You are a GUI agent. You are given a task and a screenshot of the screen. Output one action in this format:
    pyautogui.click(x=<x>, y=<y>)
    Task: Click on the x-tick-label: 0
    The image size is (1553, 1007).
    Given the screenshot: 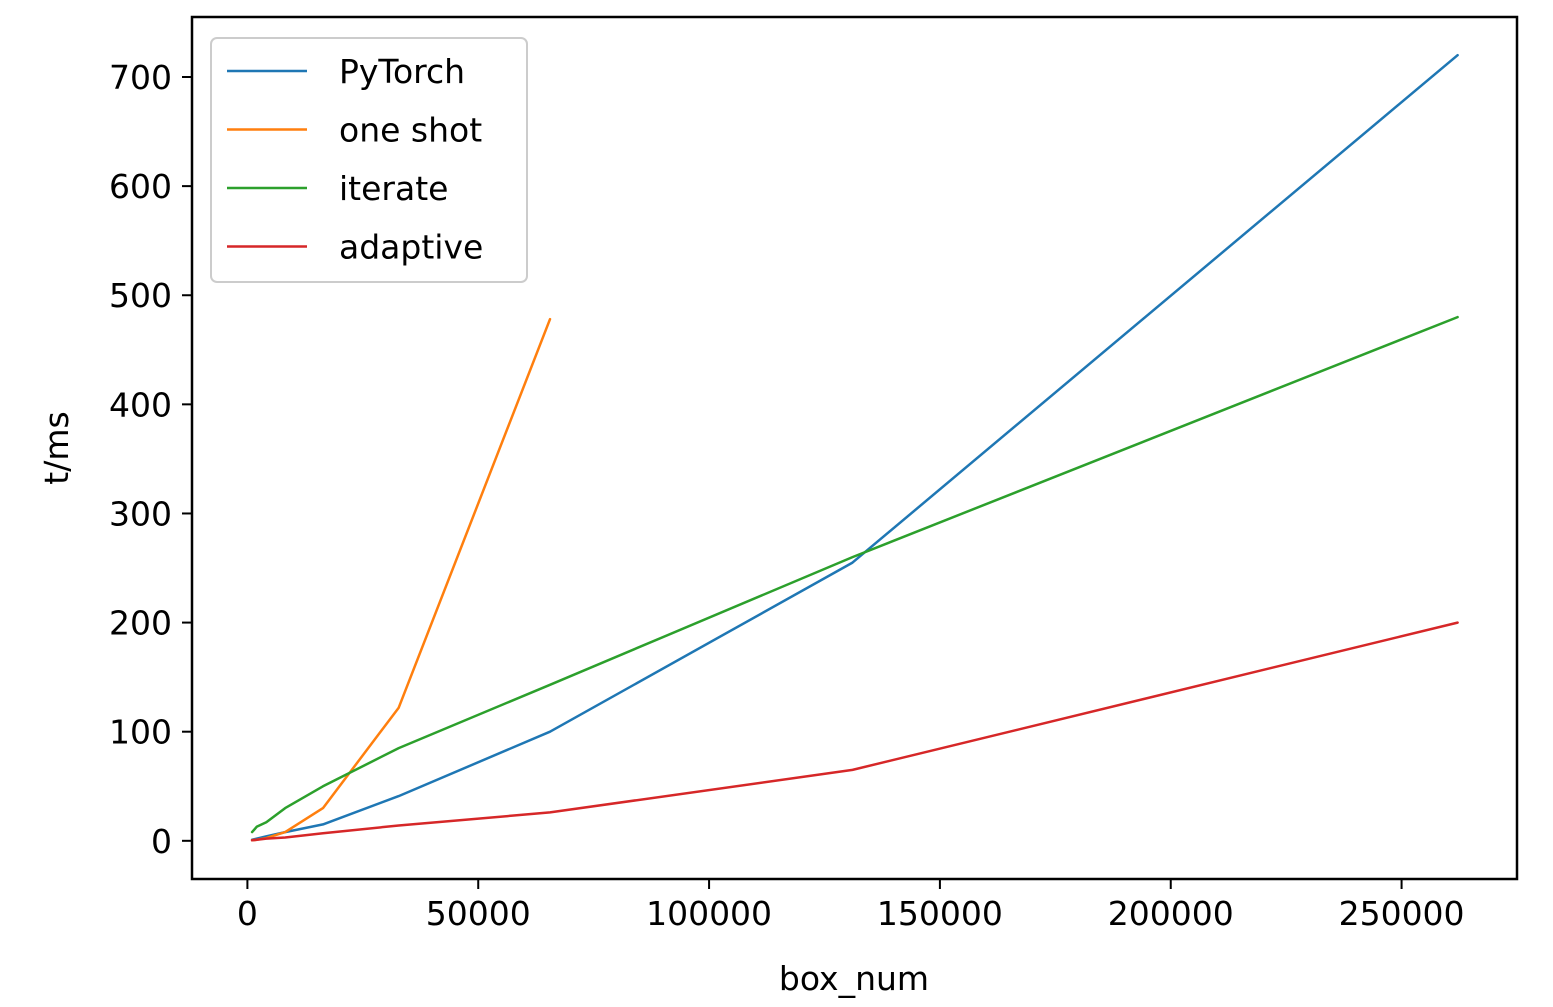 What is the action you would take?
    pyautogui.click(x=247, y=913)
    